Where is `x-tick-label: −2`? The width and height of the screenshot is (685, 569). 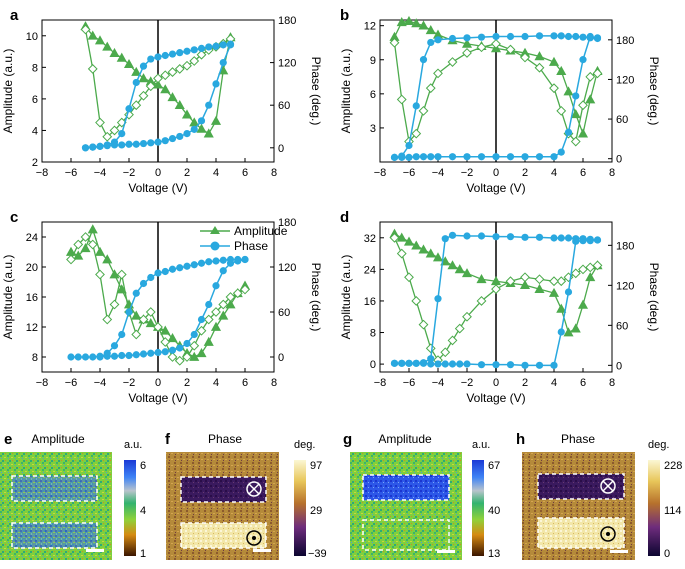 x-tick-label: −2 is located at coordinates (129, 383).